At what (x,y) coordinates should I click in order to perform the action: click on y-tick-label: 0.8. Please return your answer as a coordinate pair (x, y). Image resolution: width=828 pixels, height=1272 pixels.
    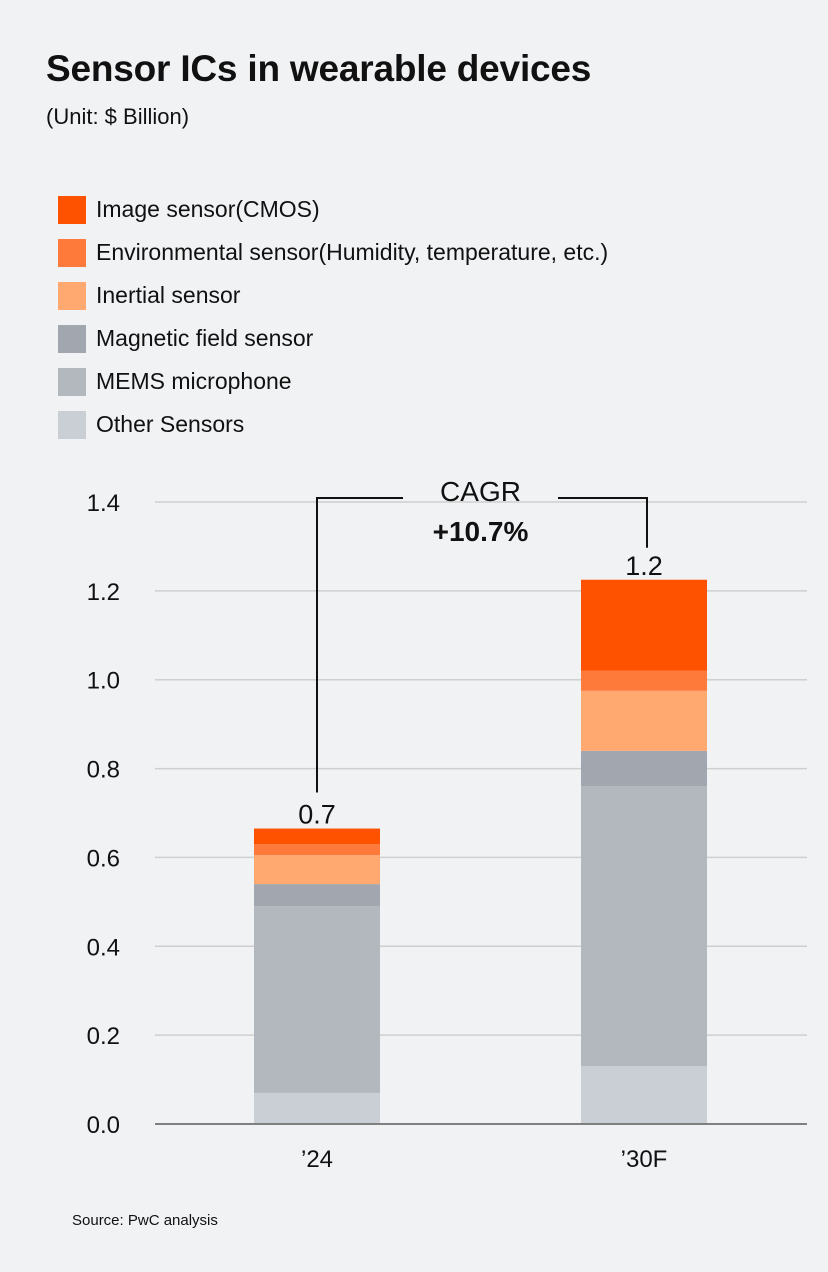
    Looking at the image, I should click on (103, 770).